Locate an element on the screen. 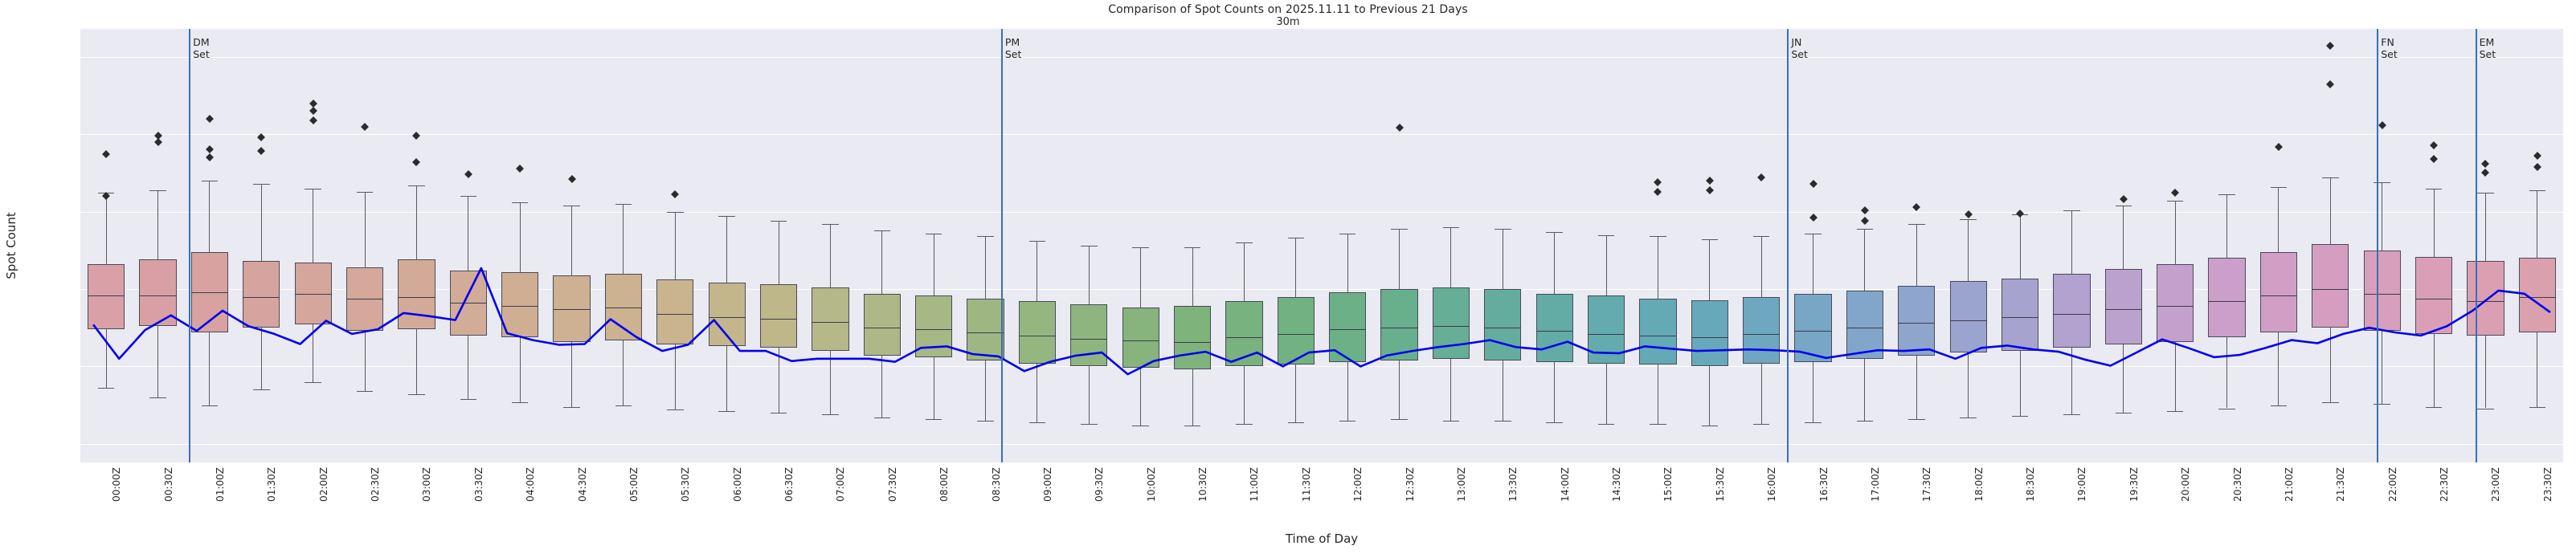 The height and width of the screenshot is (558, 2576). x-axis-tick-label: 21:00Z is located at coordinates (2289, 484).